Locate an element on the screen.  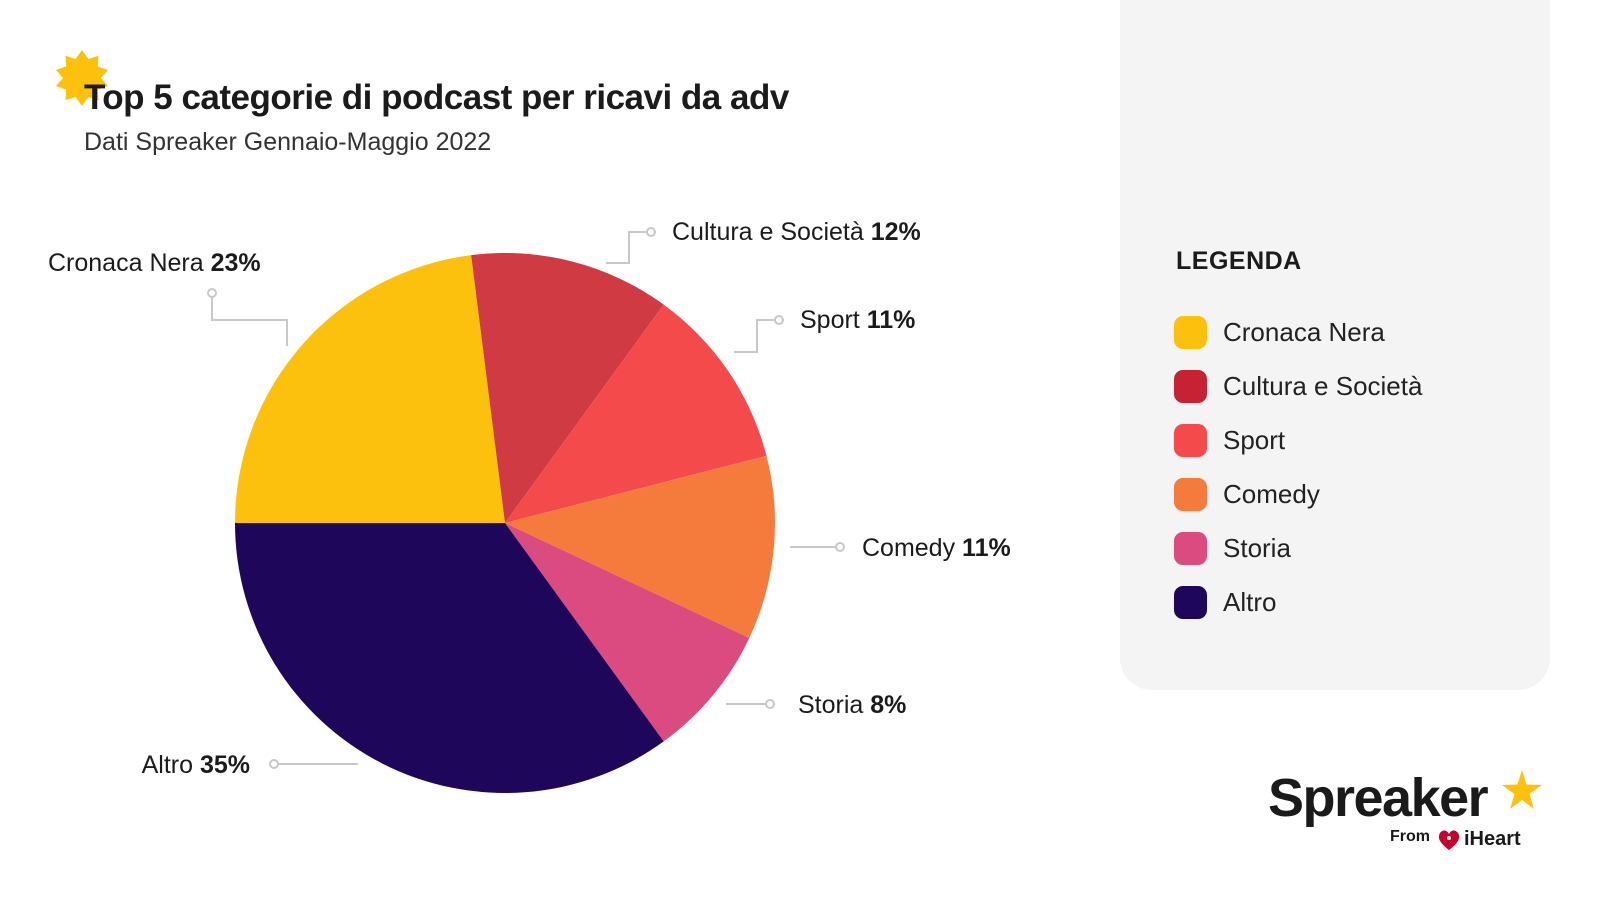
data-label: Storia 8% is located at coordinates (852, 705).